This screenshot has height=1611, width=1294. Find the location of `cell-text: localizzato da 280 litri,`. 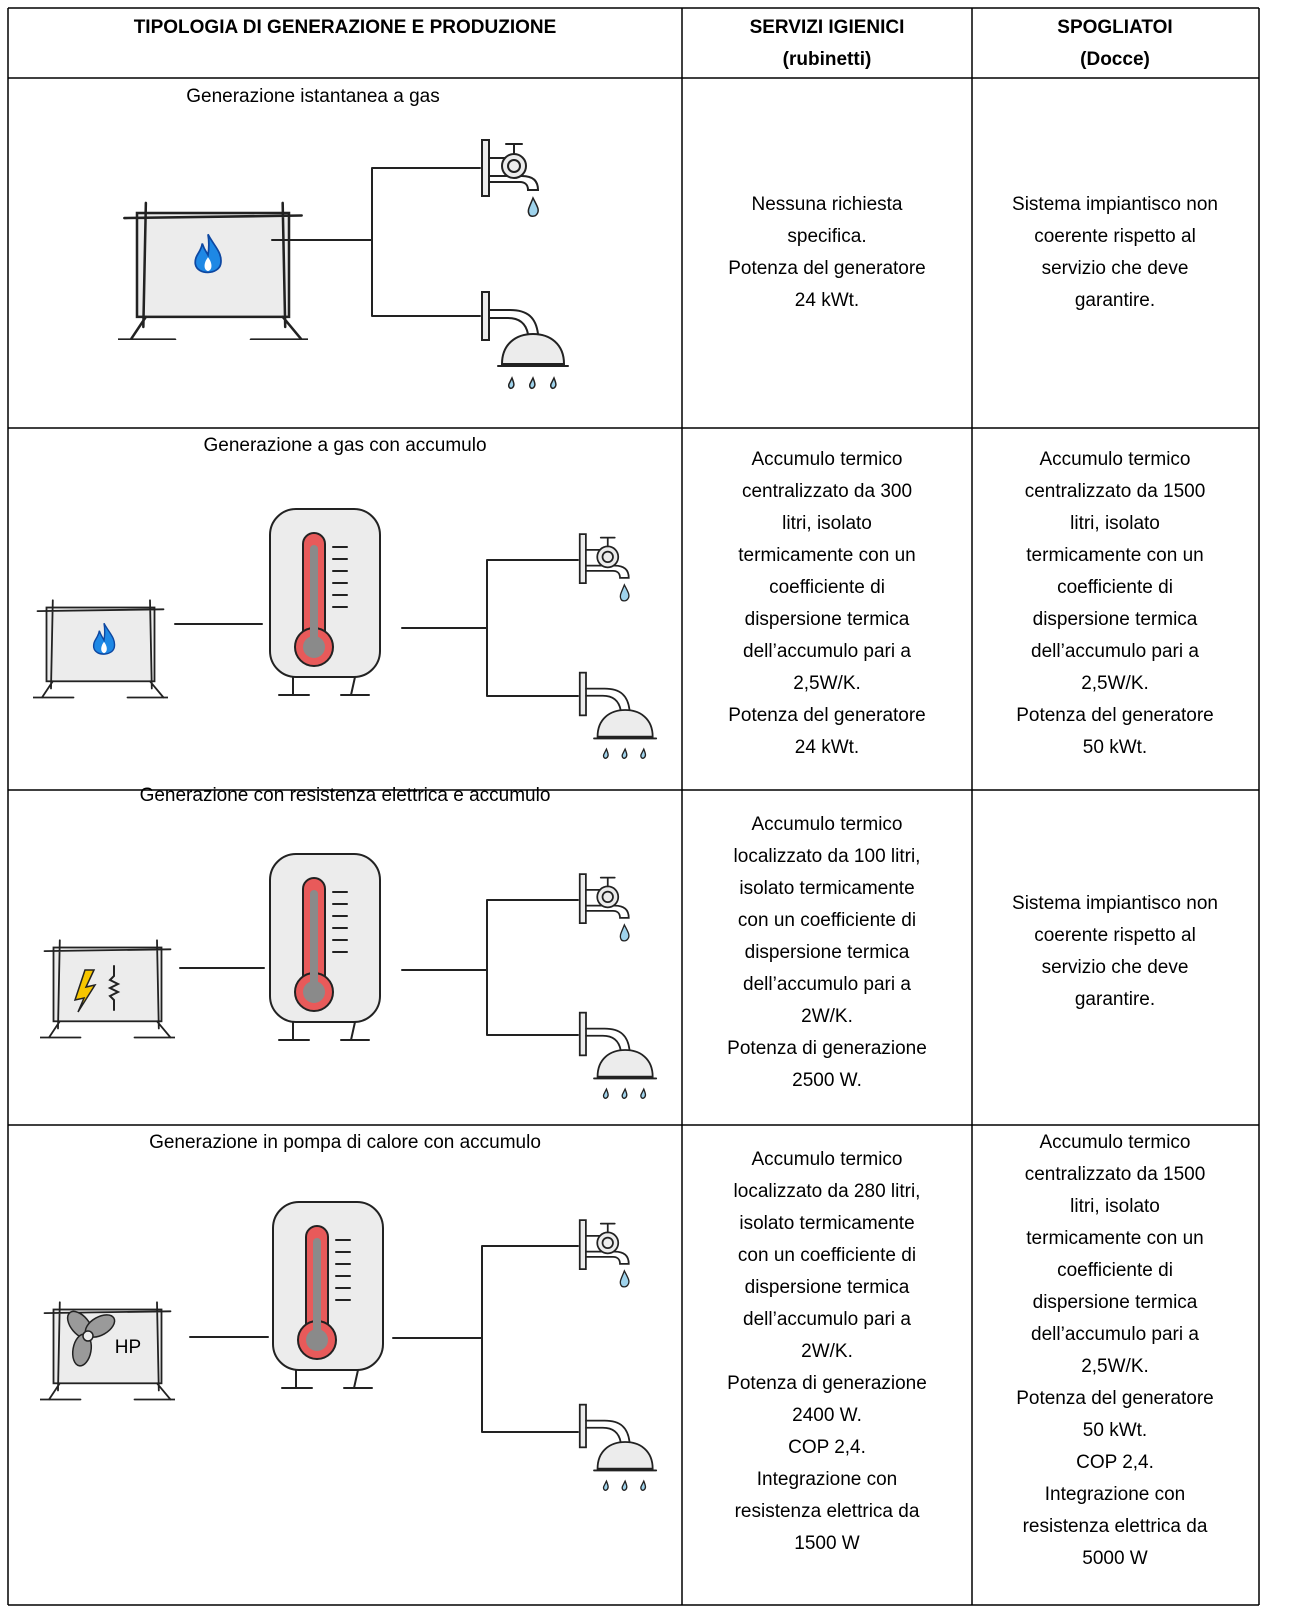

cell-text: localizzato da 280 litri, is located at coordinates (827, 1191).